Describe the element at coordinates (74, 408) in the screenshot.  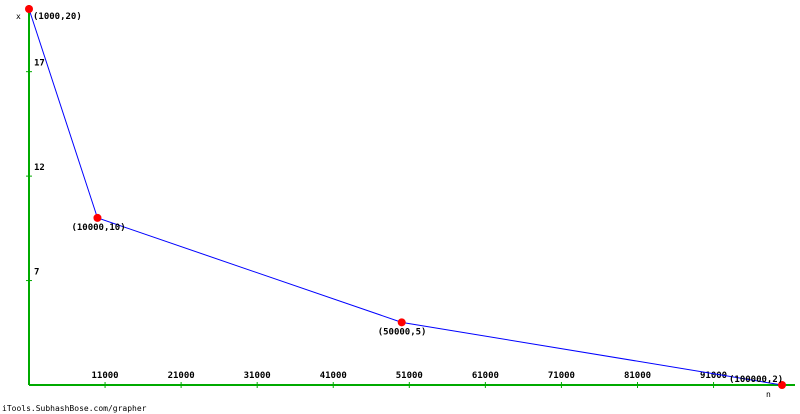
I see `credit-text: iTools.SubhashBose.com/grapher` at that location.